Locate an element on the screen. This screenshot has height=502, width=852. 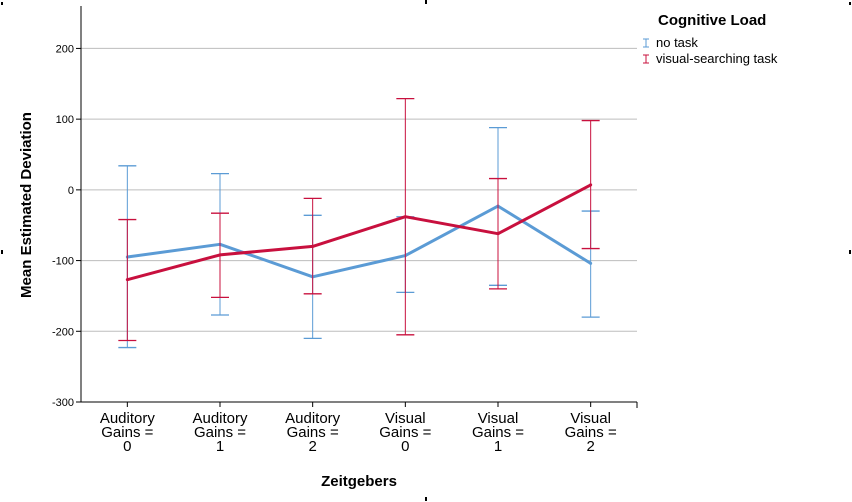
y-tick-label: -300 is located at coordinates (63, 403).